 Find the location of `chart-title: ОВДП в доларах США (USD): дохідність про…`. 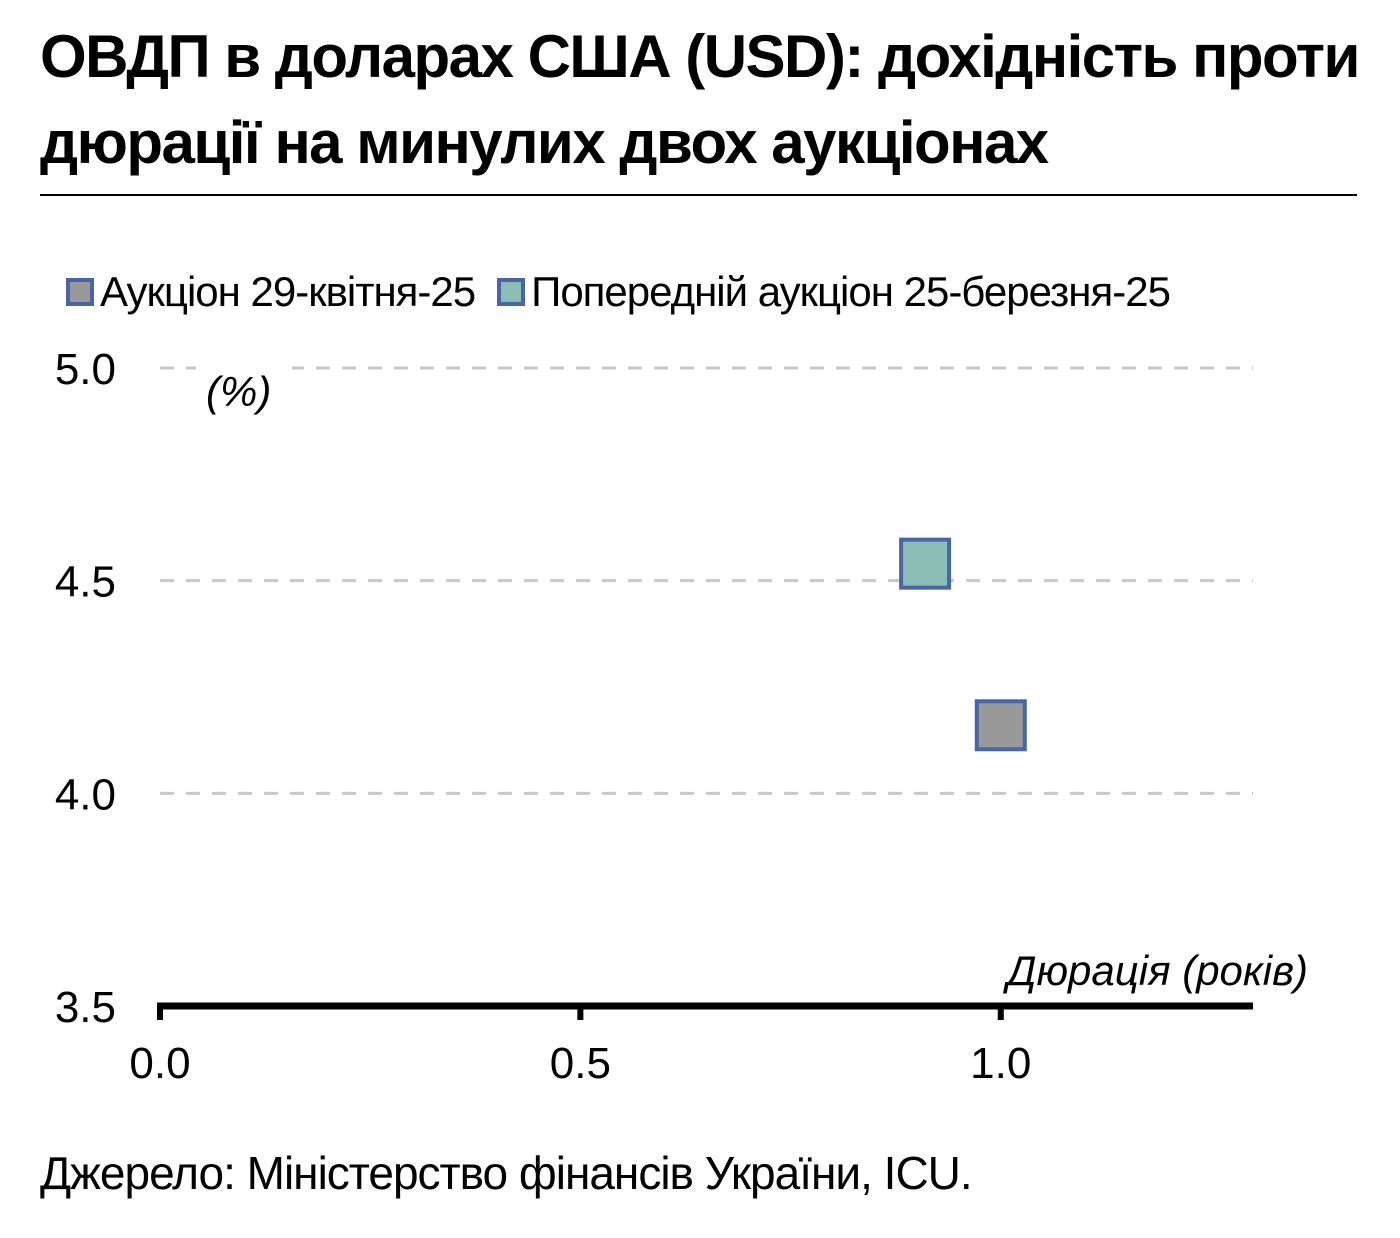

chart-title: ОВДП в доларах США (USD): дохідність про… is located at coordinates (700, 99).